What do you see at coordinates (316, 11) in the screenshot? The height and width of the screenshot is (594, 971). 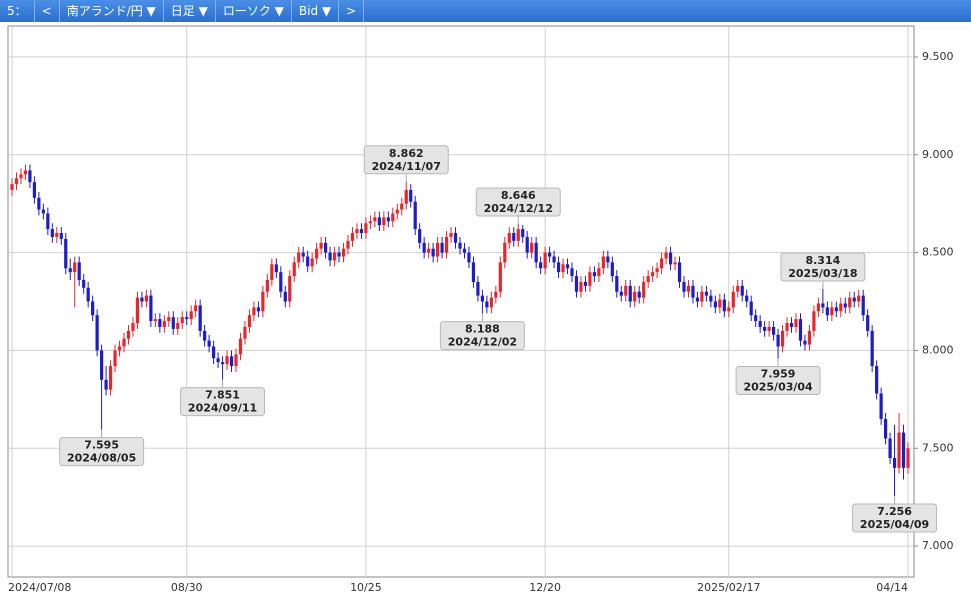 I see `side-select: Bid ▼` at bounding box center [316, 11].